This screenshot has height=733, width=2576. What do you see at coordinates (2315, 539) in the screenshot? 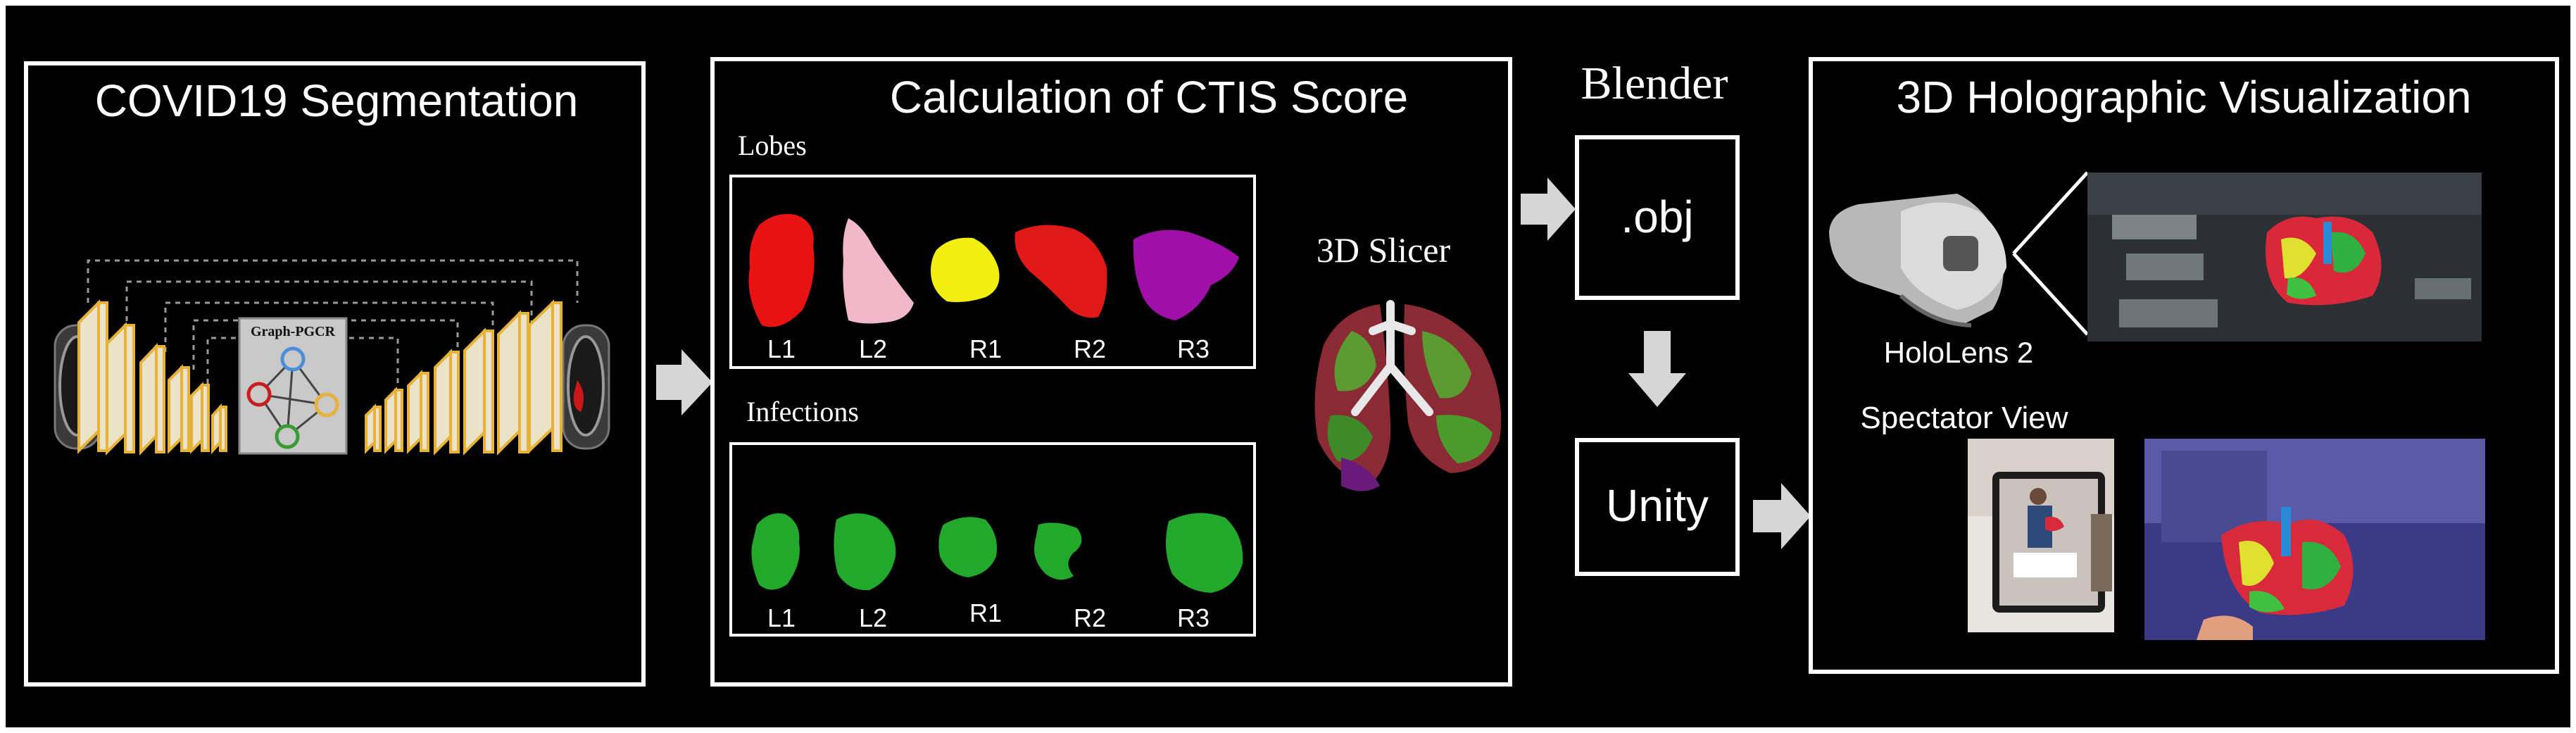
I see `spectator-holo-photo` at bounding box center [2315, 539].